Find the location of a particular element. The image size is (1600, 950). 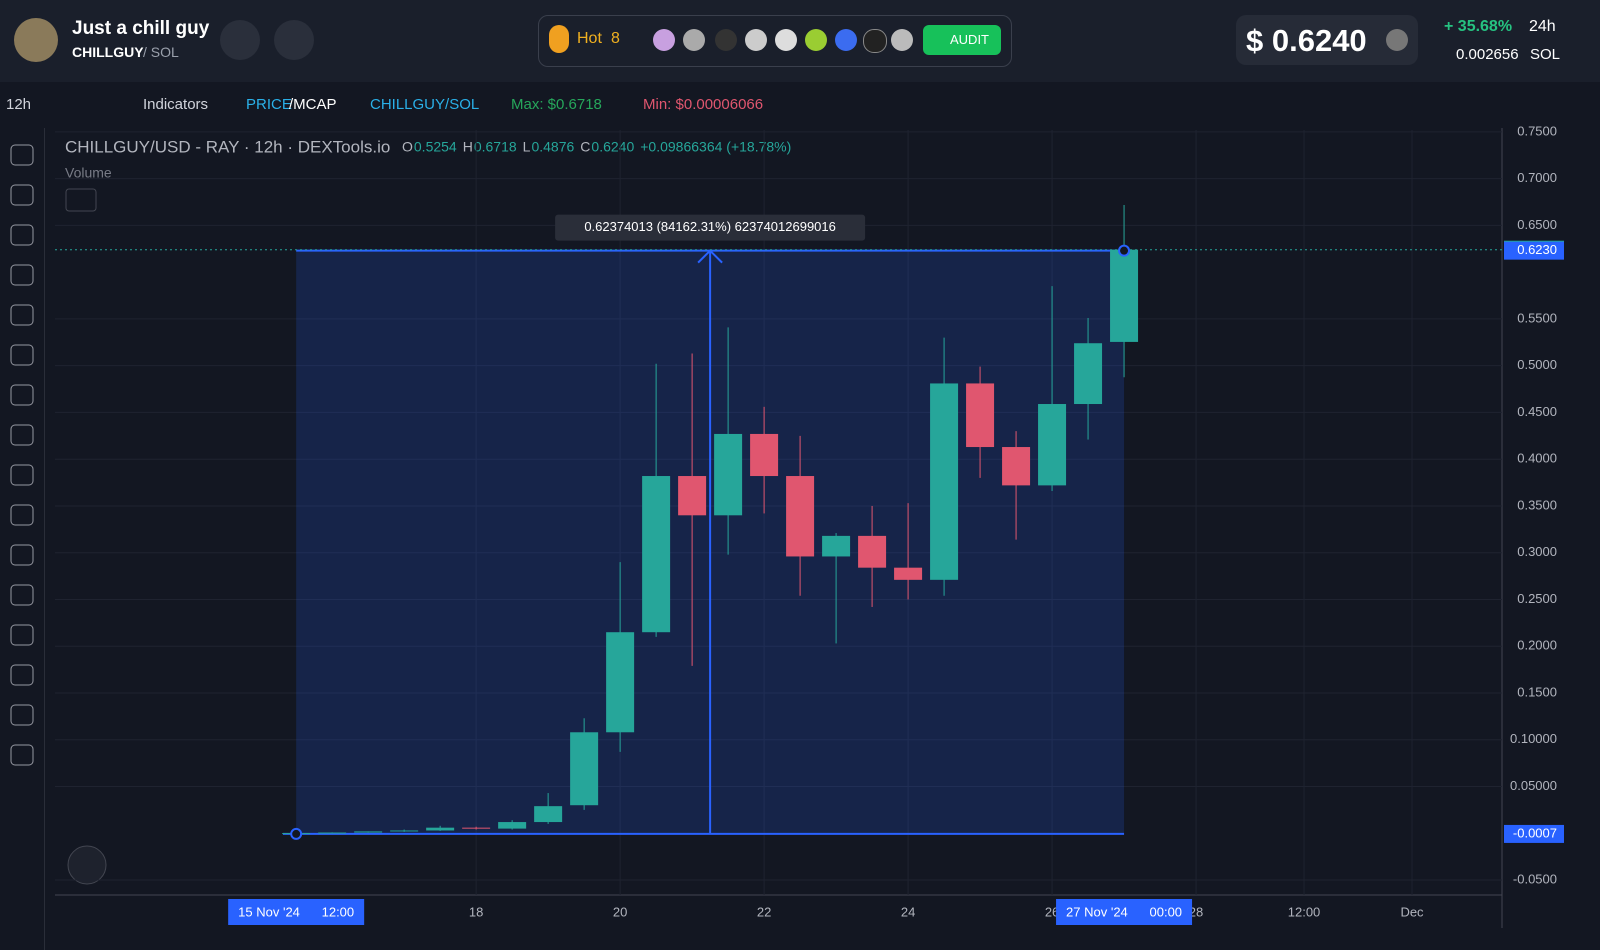

audit-button: AUDIT is located at coordinates (962, 40).